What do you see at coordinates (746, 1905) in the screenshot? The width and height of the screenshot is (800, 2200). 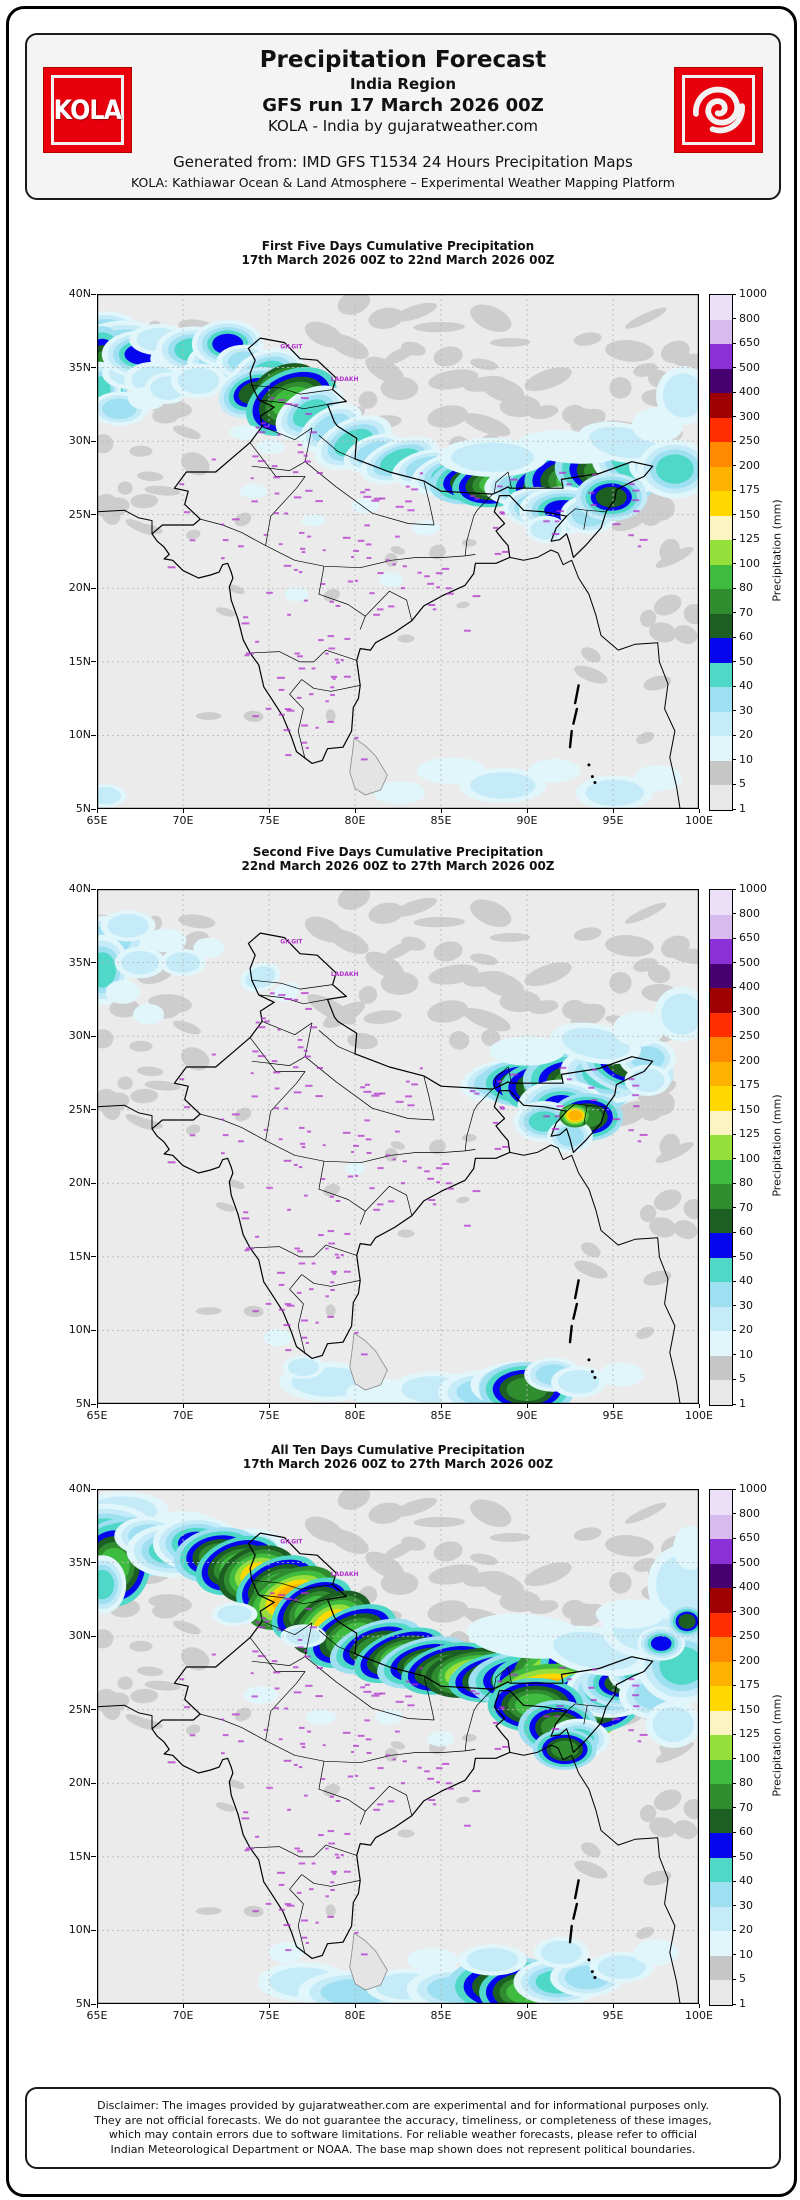 I see `colorbar-tick-label: 30` at bounding box center [746, 1905].